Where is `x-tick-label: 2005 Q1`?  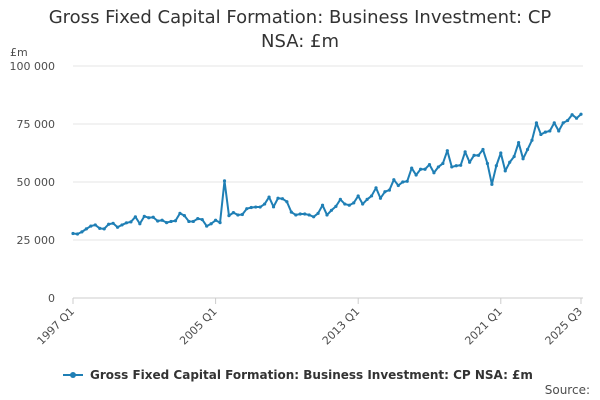 x-tick-label: 2005 Q1 is located at coordinates (198, 326).